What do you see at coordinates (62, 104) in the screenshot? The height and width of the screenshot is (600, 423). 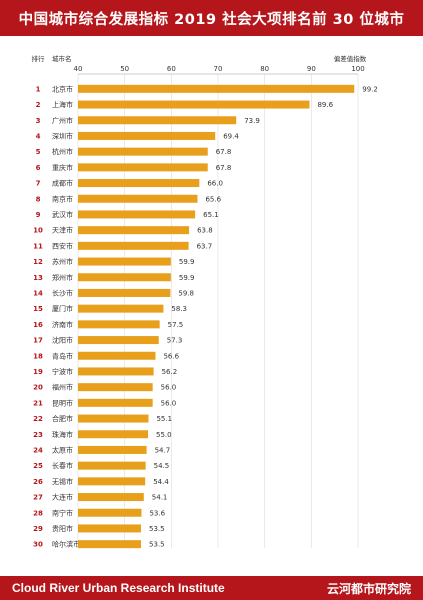 I see `city-label: 上海市` at bounding box center [62, 104].